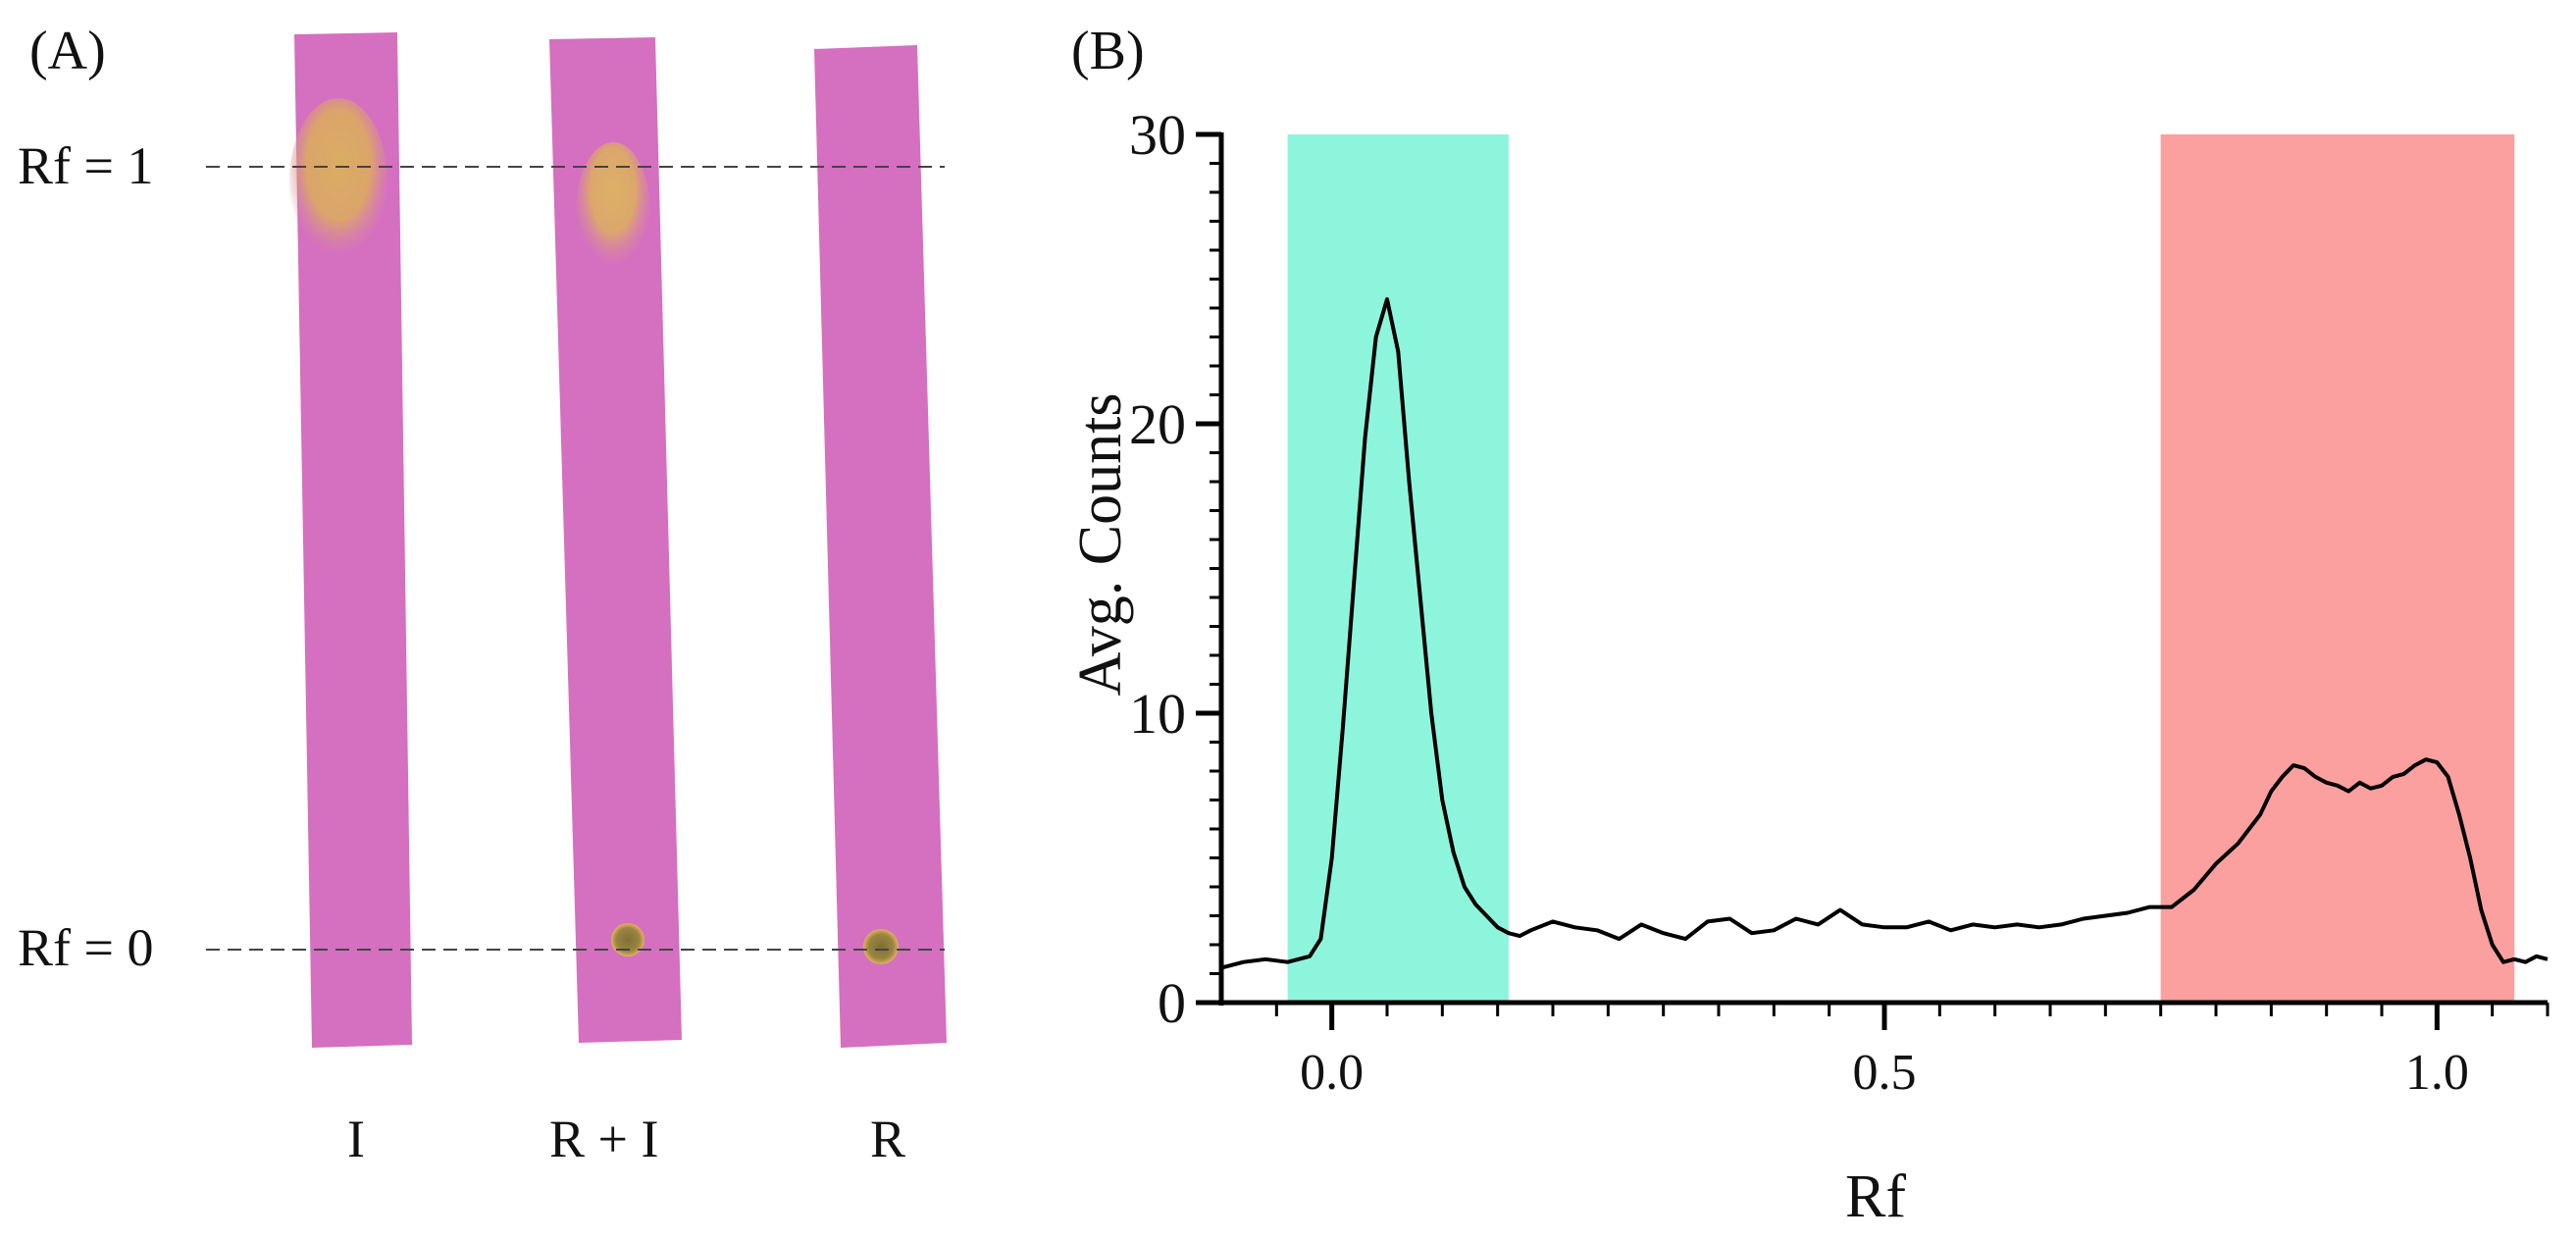 This screenshot has height=1240, width=2576. What do you see at coordinates (604, 1139) in the screenshot?
I see `lane-label-r-plus-i: R + I` at bounding box center [604, 1139].